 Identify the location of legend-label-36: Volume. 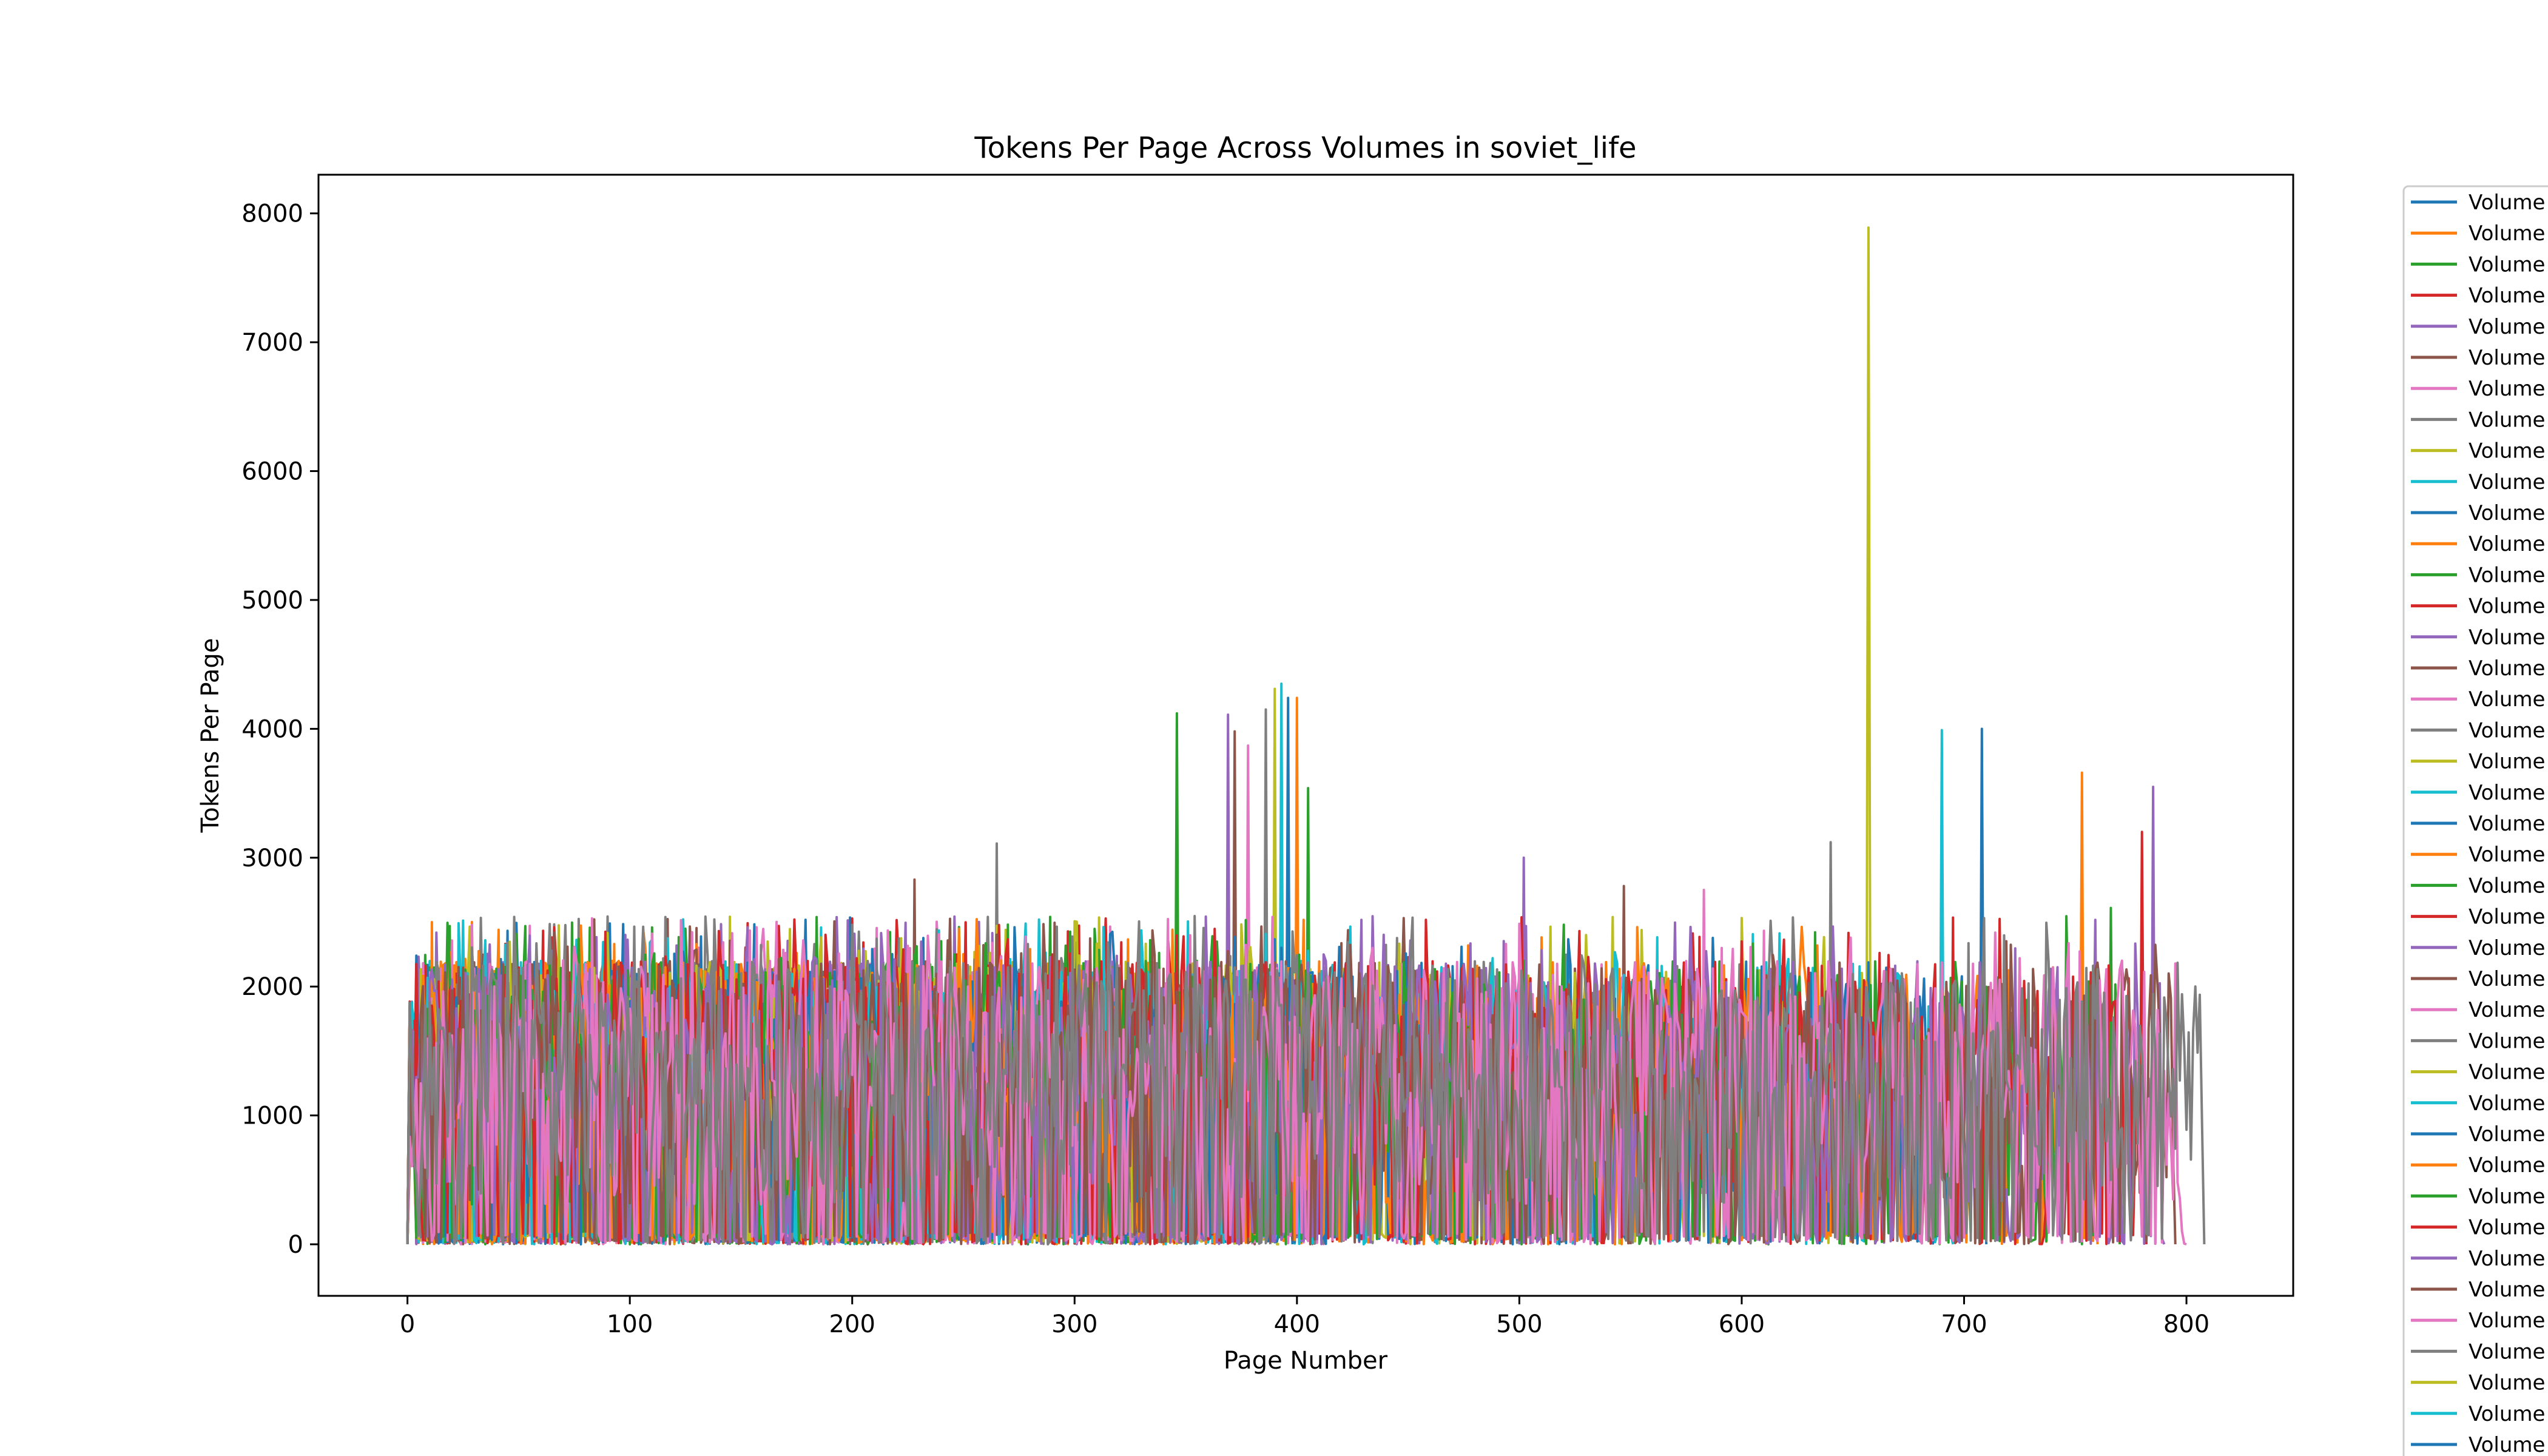
(2507, 1290).